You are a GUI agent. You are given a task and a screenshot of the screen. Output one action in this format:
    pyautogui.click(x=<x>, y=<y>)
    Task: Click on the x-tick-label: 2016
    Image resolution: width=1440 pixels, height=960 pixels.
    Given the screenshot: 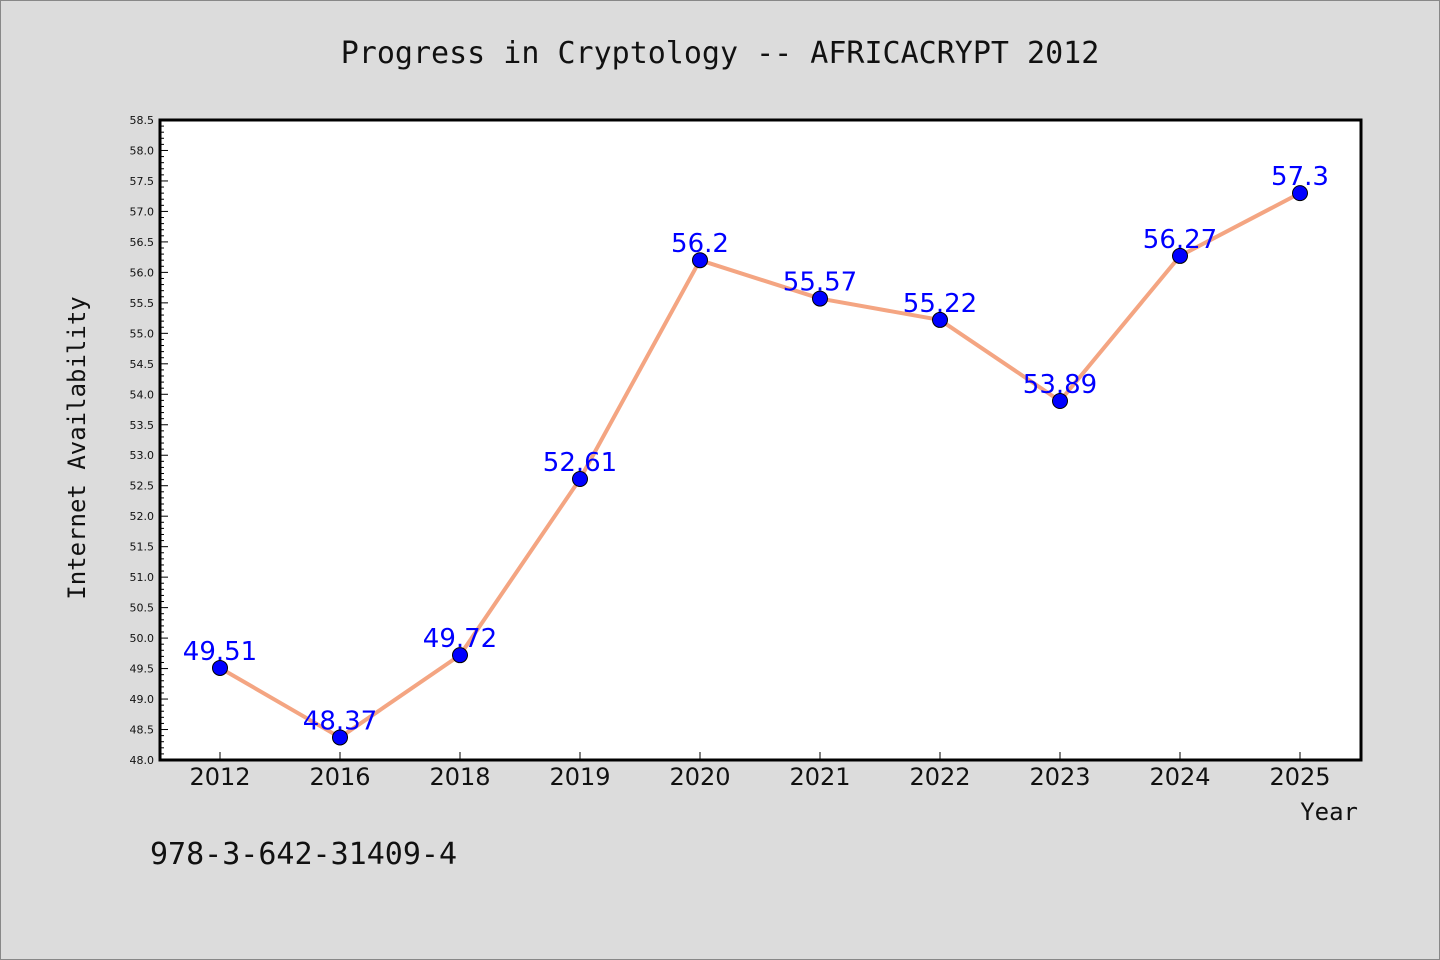 What is the action you would take?
    pyautogui.click(x=339, y=777)
    